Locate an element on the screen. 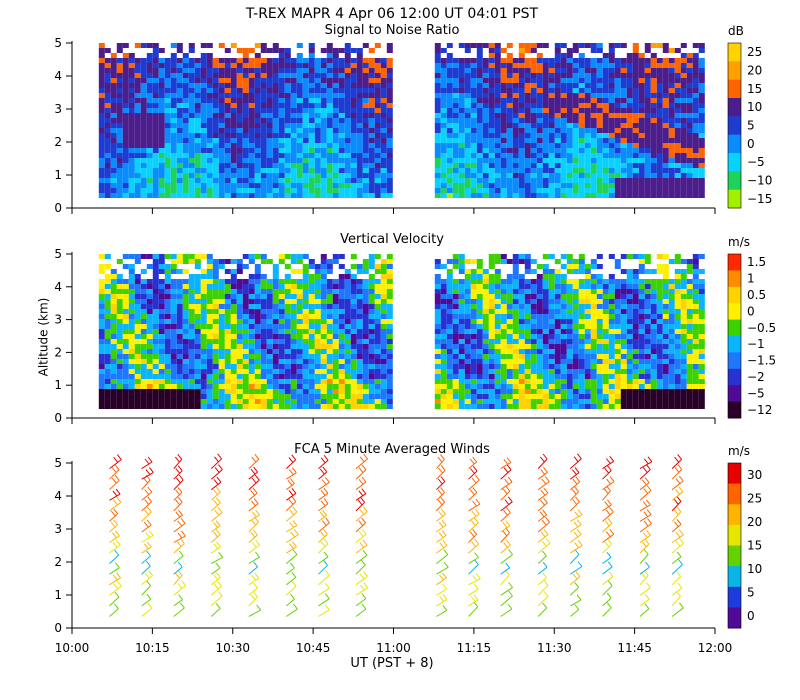 This screenshot has width=800, height=700. colorbar-tick-label: −12 is located at coordinates (759, 410).